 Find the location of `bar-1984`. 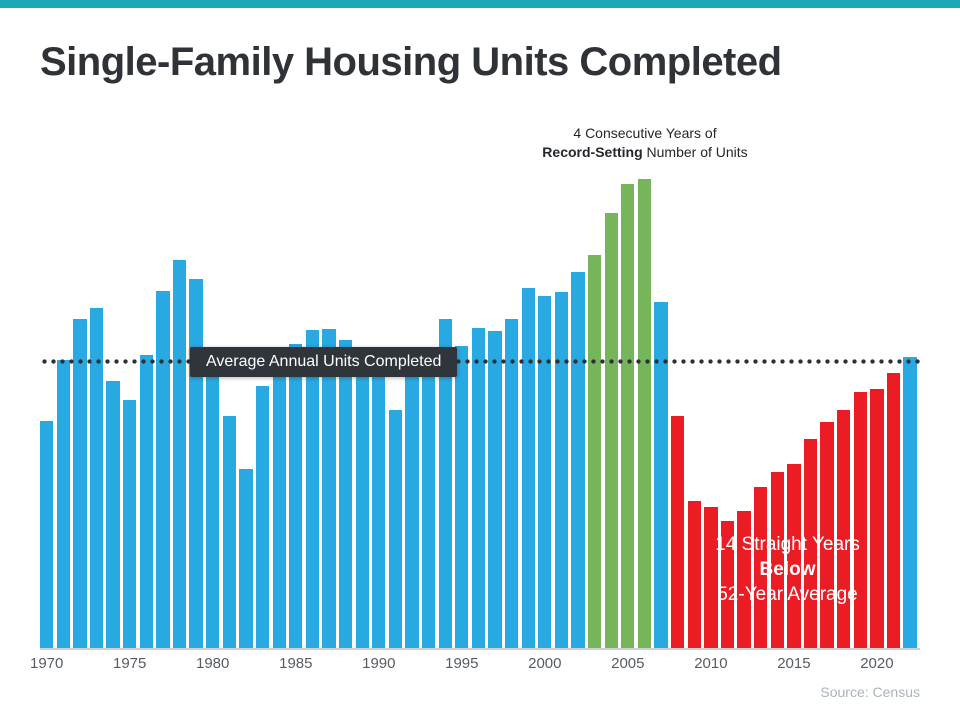

bar-1984 is located at coordinates (279, 502).